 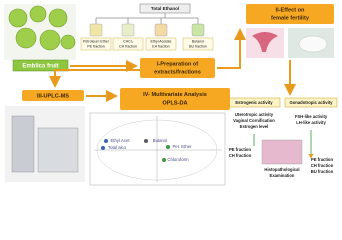 What do you see at coordinates (117, 147) in the screenshot?
I see `group-label: Total alco` at bounding box center [117, 147].